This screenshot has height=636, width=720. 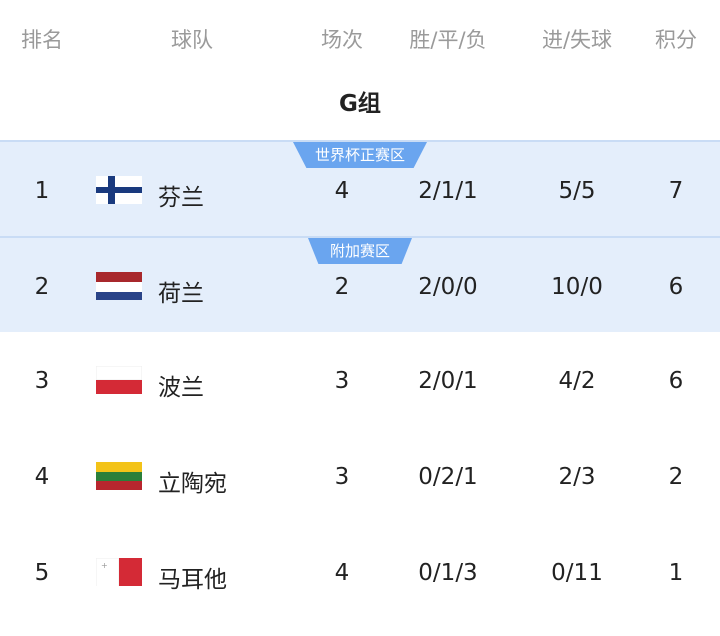 I want to click on malta-flag-icon: +, so click(x=119, y=572).